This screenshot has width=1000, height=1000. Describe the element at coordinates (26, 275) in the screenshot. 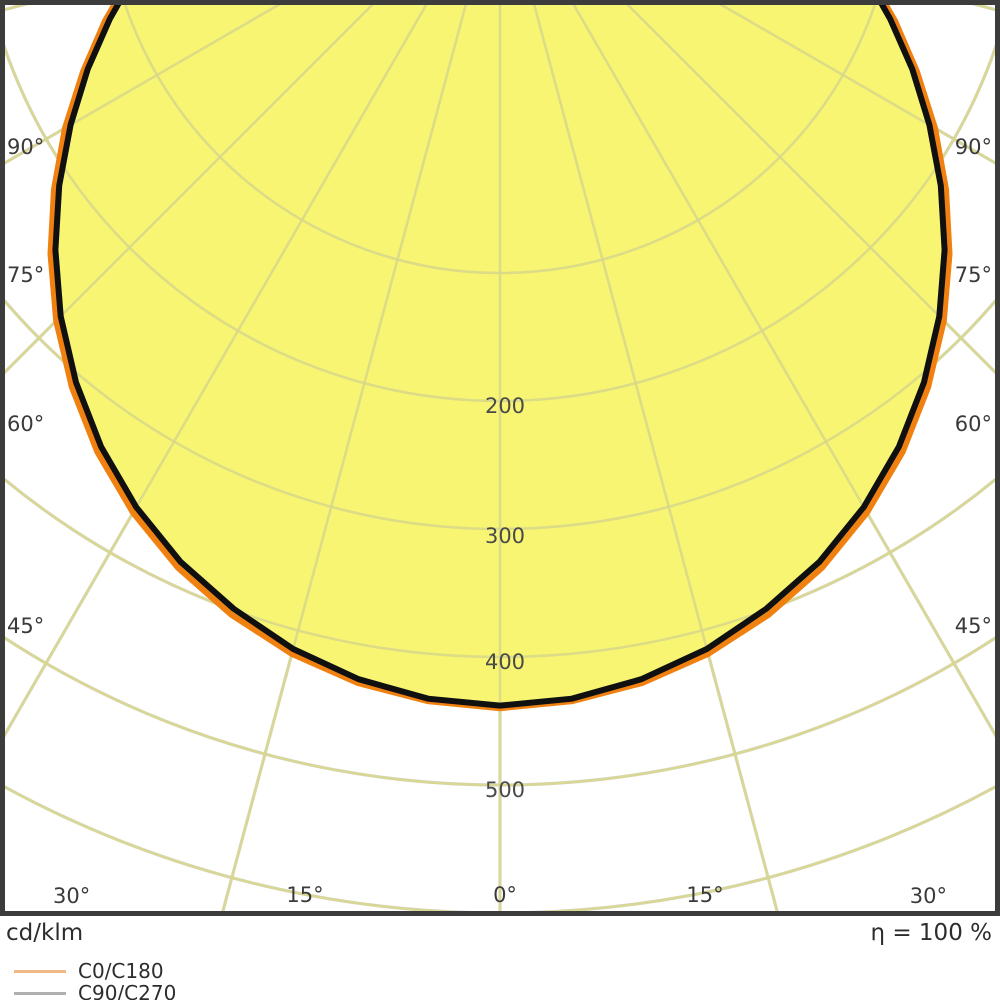

I see `angle-label-left-75: 75°` at that location.